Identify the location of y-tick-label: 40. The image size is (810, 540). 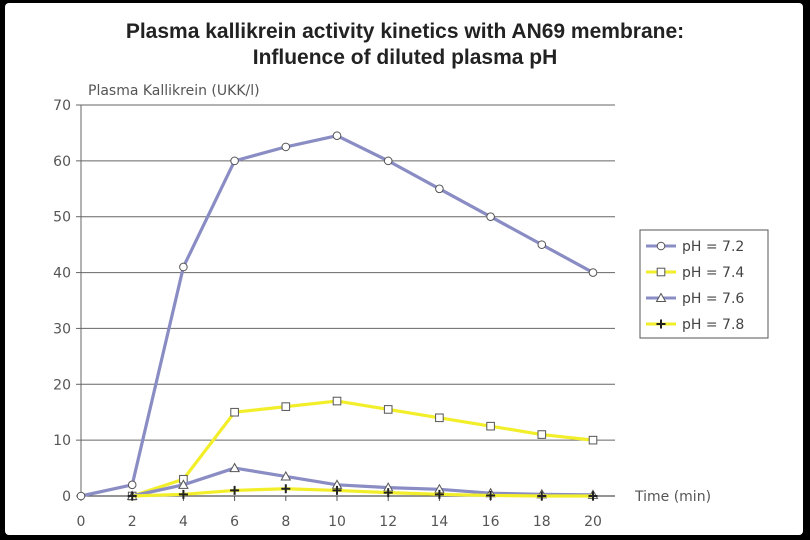
(62, 274).